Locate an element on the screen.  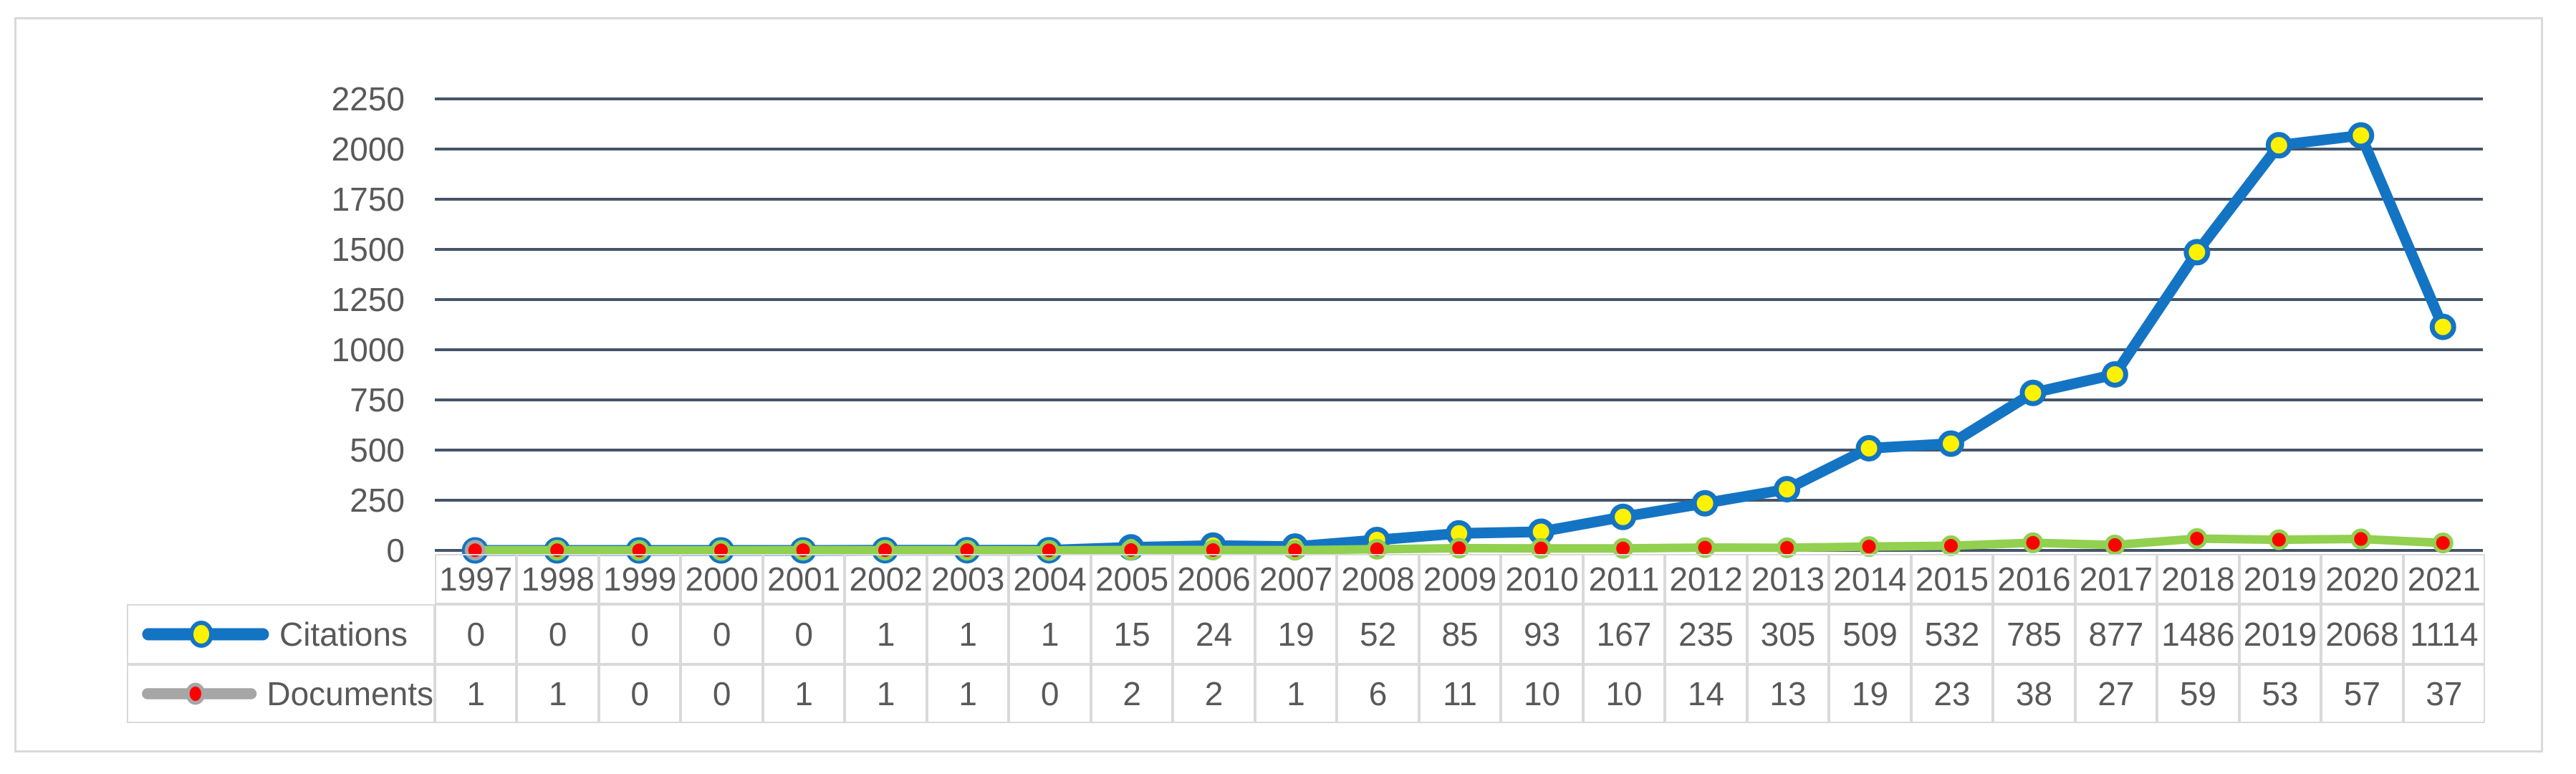
documents-value-cell: 53 is located at coordinates (2281, 694).